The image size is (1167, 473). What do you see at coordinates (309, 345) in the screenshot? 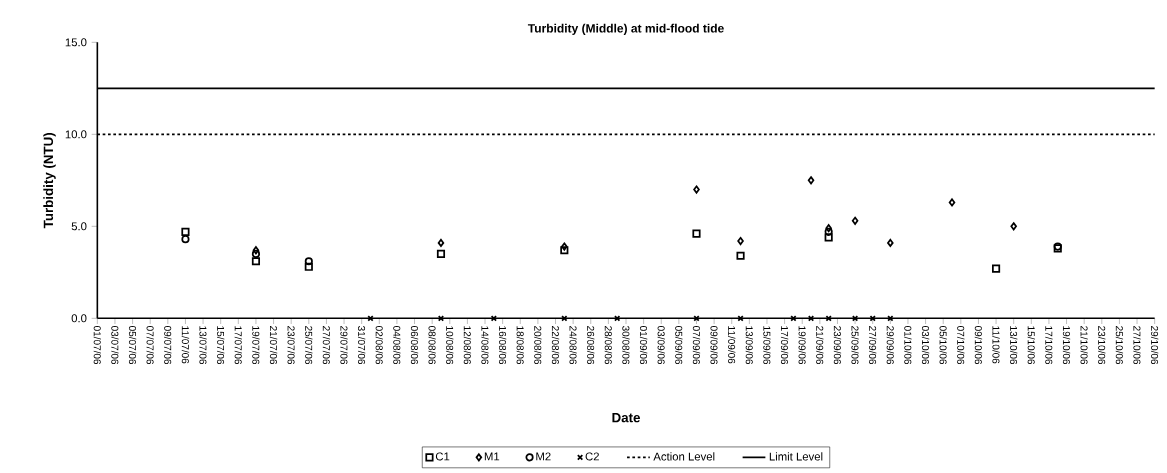
I see `x-tick-label: 25/07/06` at bounding box center [309, 345].